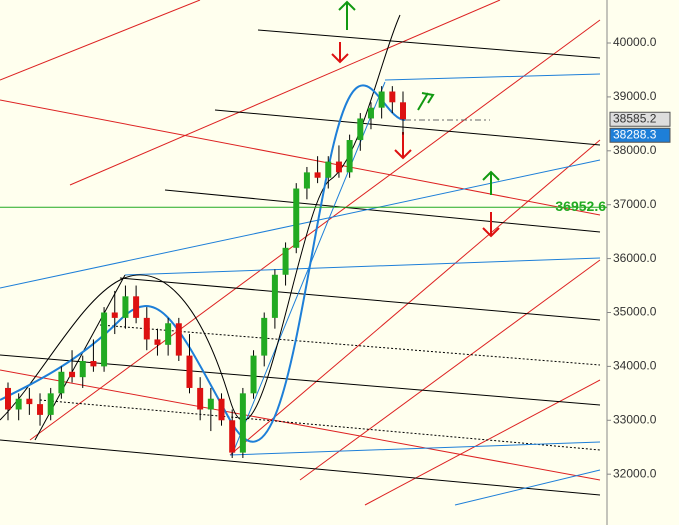 The height and width of the screenshot is (525, 679). I want to click on y-tick-label: 35000.0, so click(635, 312).